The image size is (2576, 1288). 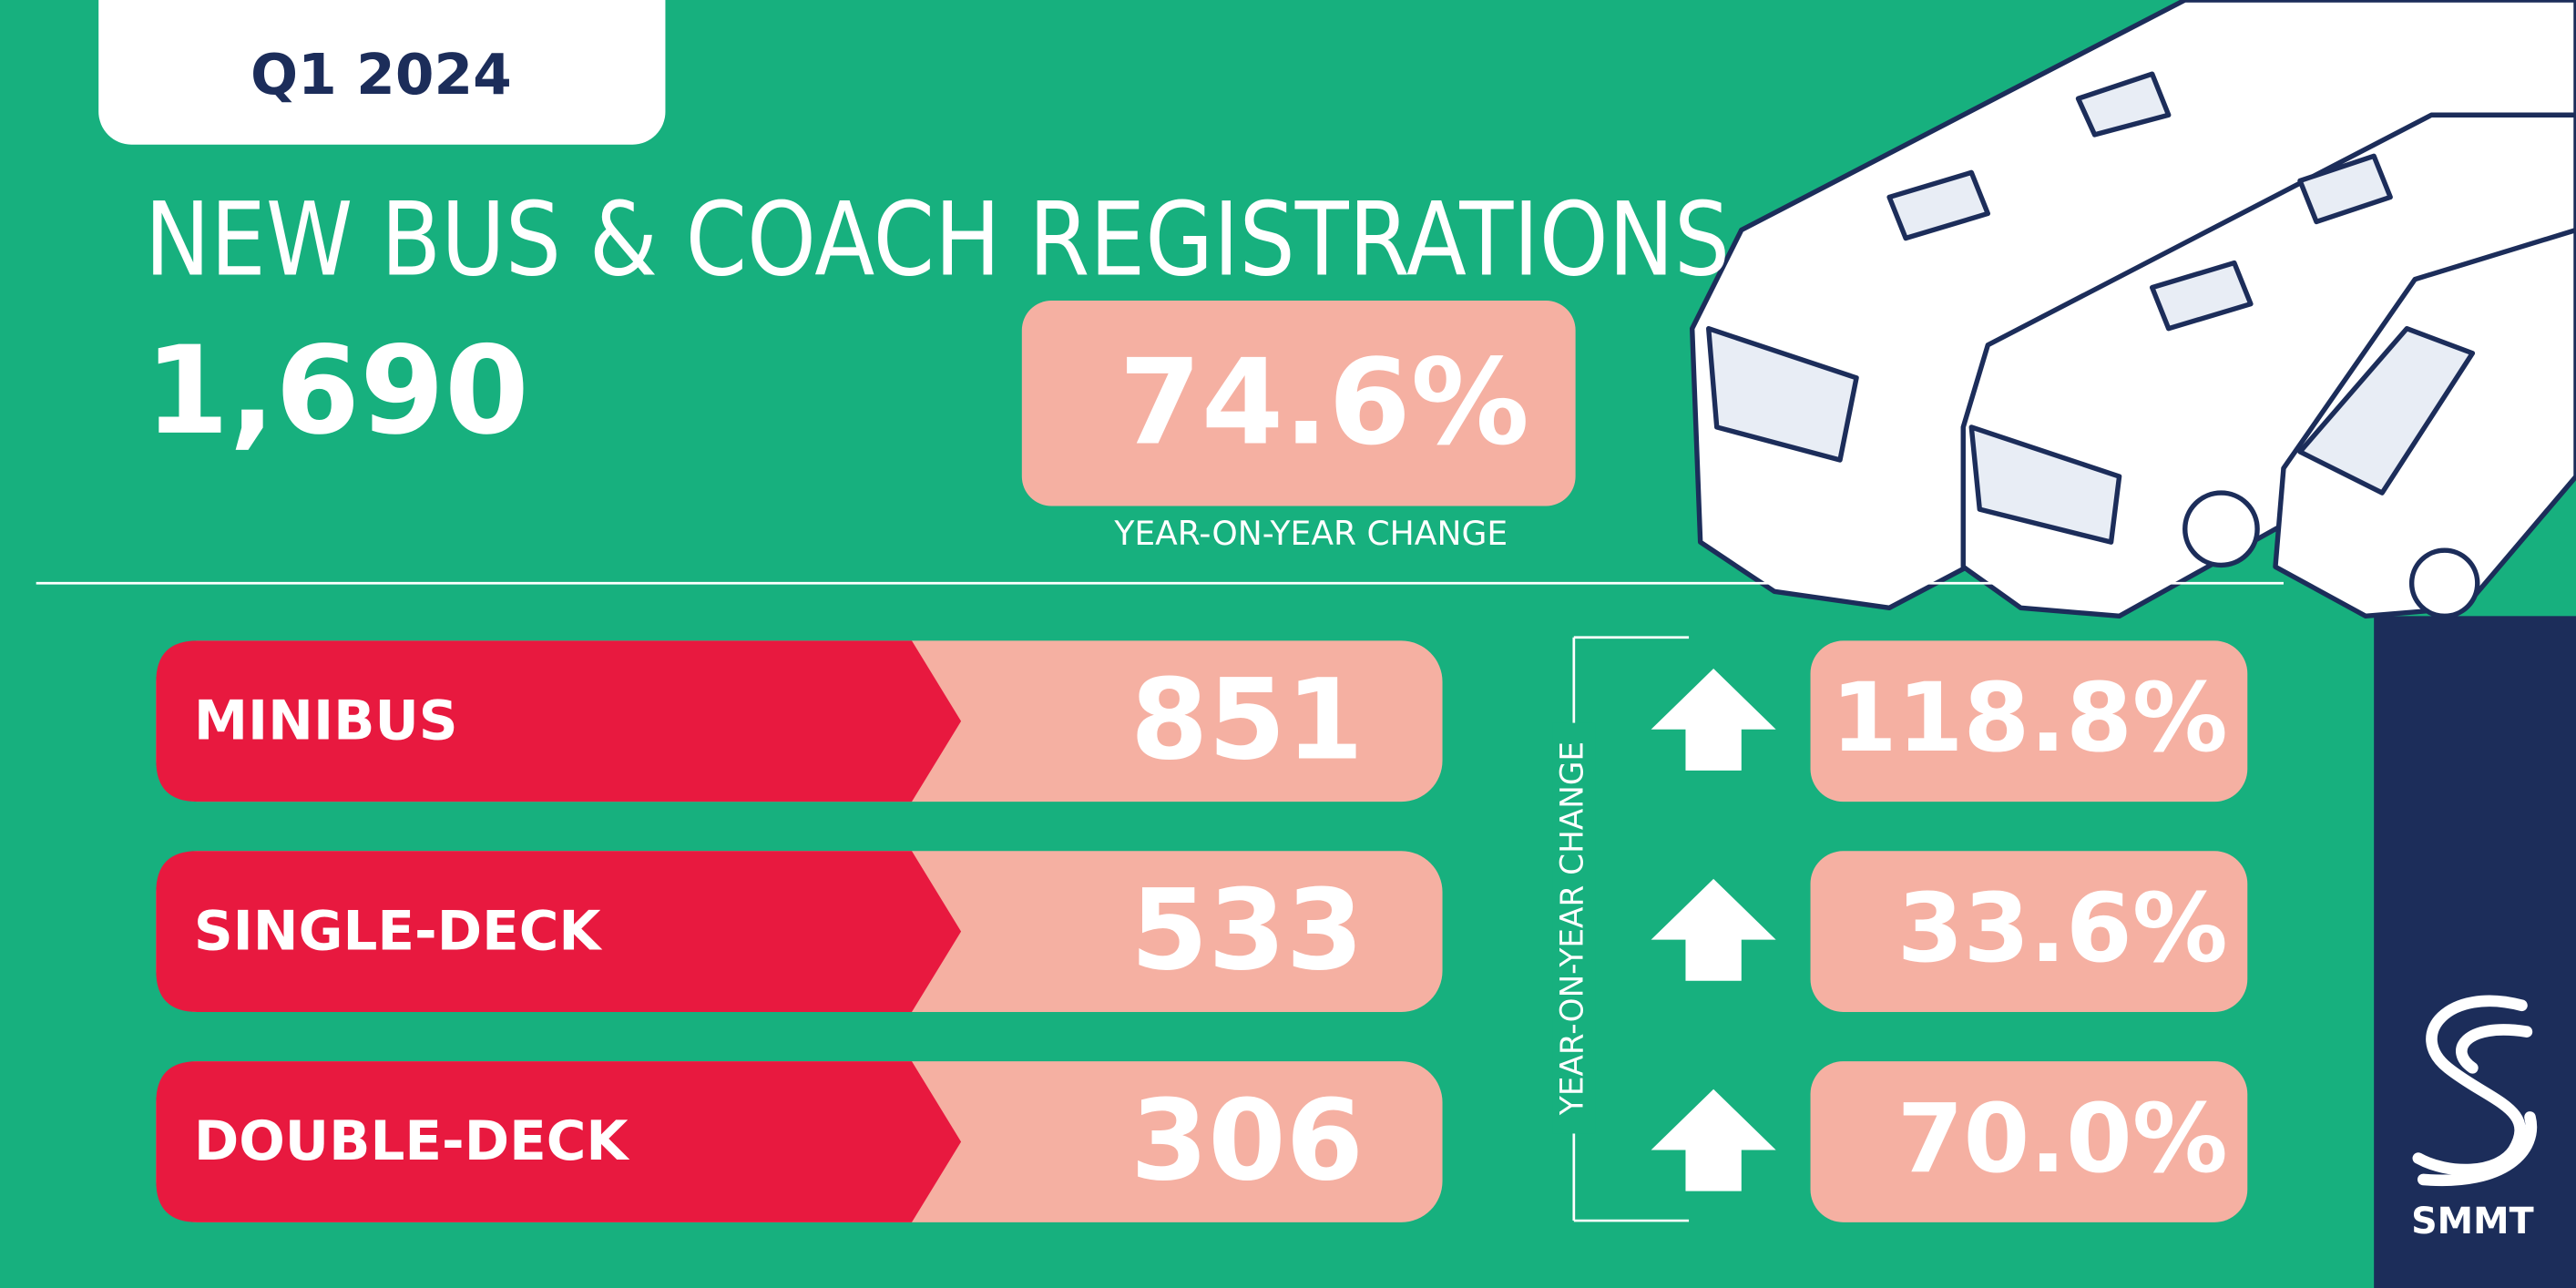 I want to click on rows-change-label: YEAR-ON-YEAR CHANGE, so click(x=1572, y=928).